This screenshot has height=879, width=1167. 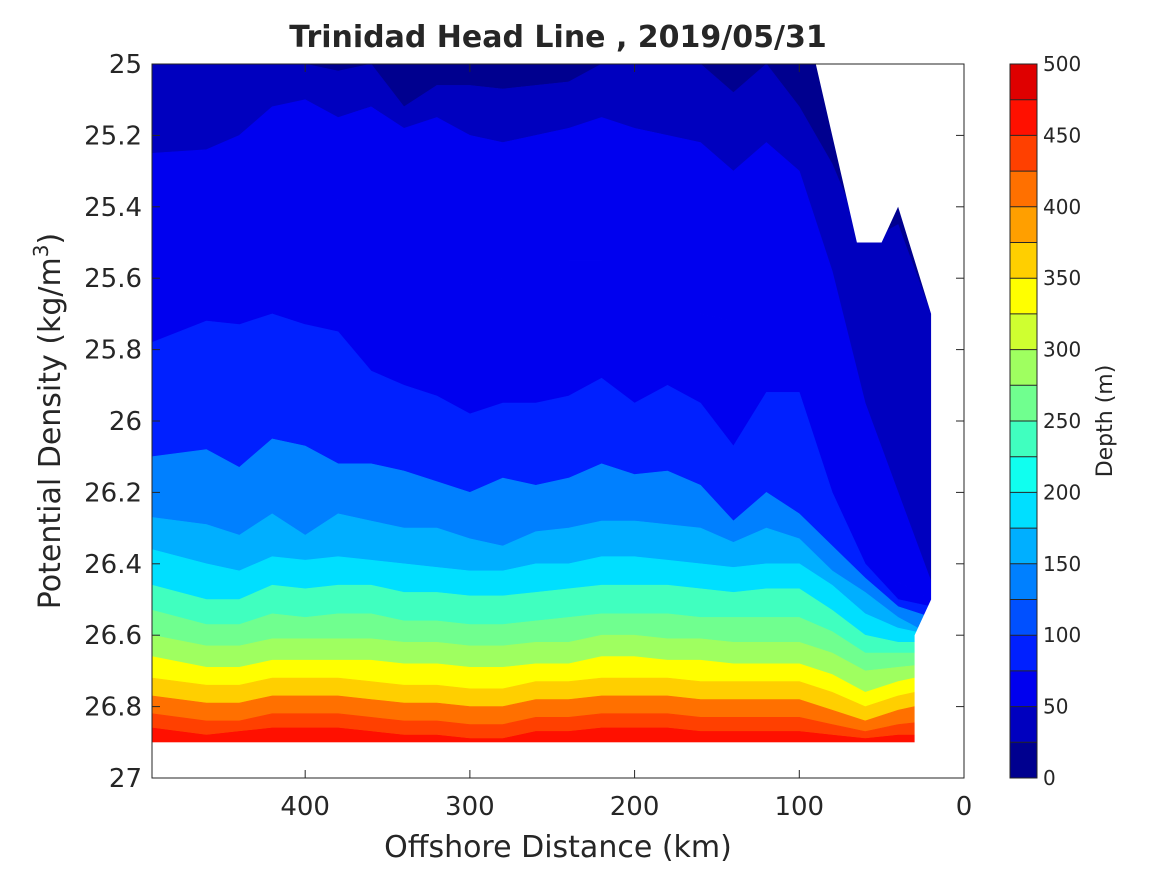 I want to click on y-axis-label: Potential Density (kg/m3), so click(x=48, y=421).